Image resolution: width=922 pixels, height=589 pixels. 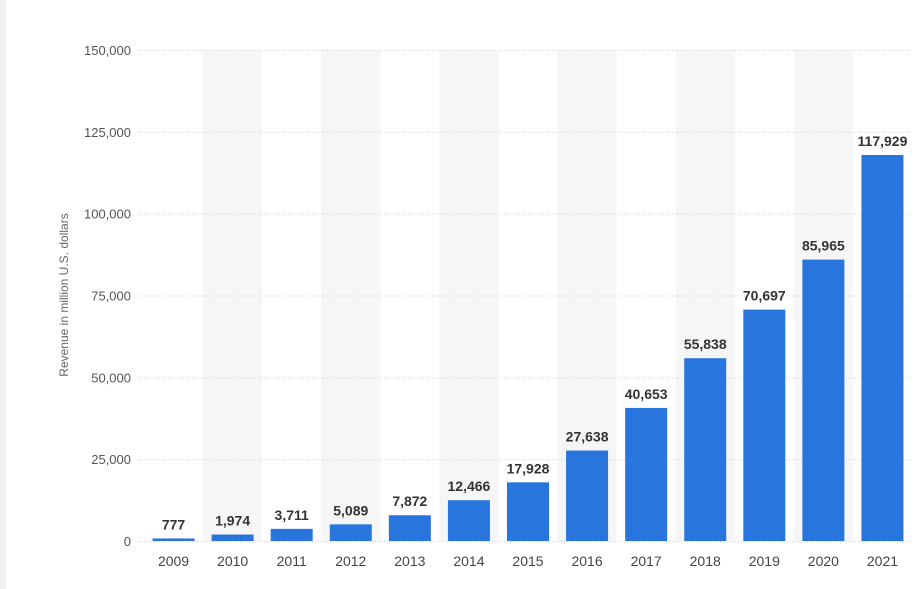 What do you see at coordinates (233, 295) in the screenshot?
I see `band-2010` at bounding box center [233, 295].